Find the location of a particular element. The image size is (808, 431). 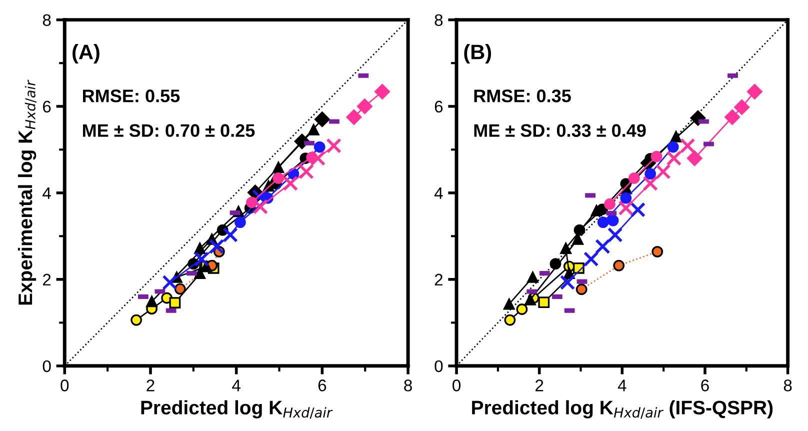

annotation: RMSE: 0.35 is located at coordinates (522, 96).